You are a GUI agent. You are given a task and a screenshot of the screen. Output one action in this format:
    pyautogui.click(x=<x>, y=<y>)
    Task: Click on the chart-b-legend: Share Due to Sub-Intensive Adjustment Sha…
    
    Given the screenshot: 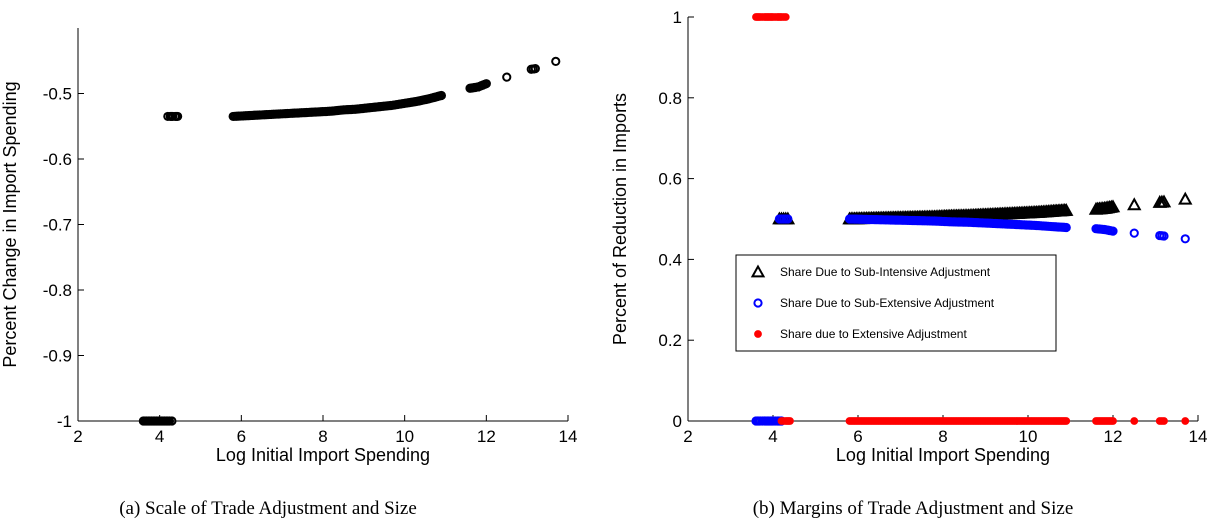 What is the action you would take?
    pyautogui.click(x=896, y=303)
    